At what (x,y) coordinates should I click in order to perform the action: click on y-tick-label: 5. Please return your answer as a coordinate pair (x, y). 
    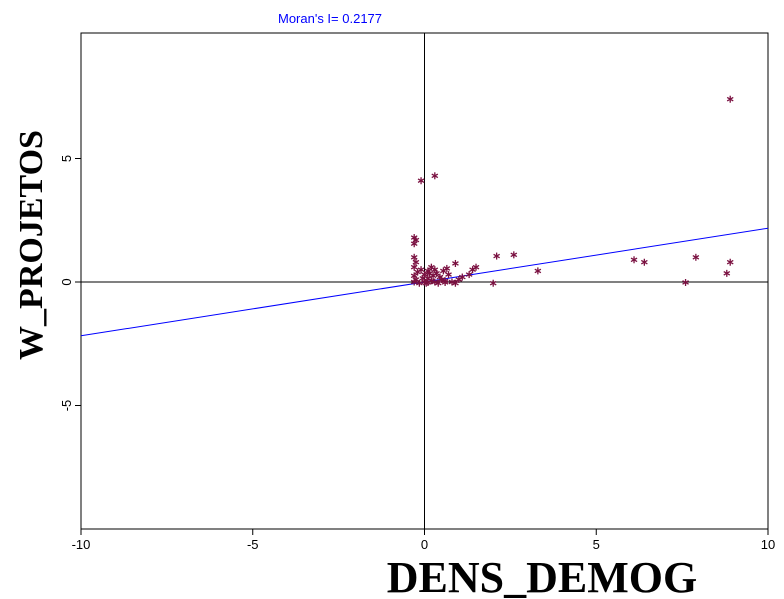
    Looking at the image, I should click on (66, 158).